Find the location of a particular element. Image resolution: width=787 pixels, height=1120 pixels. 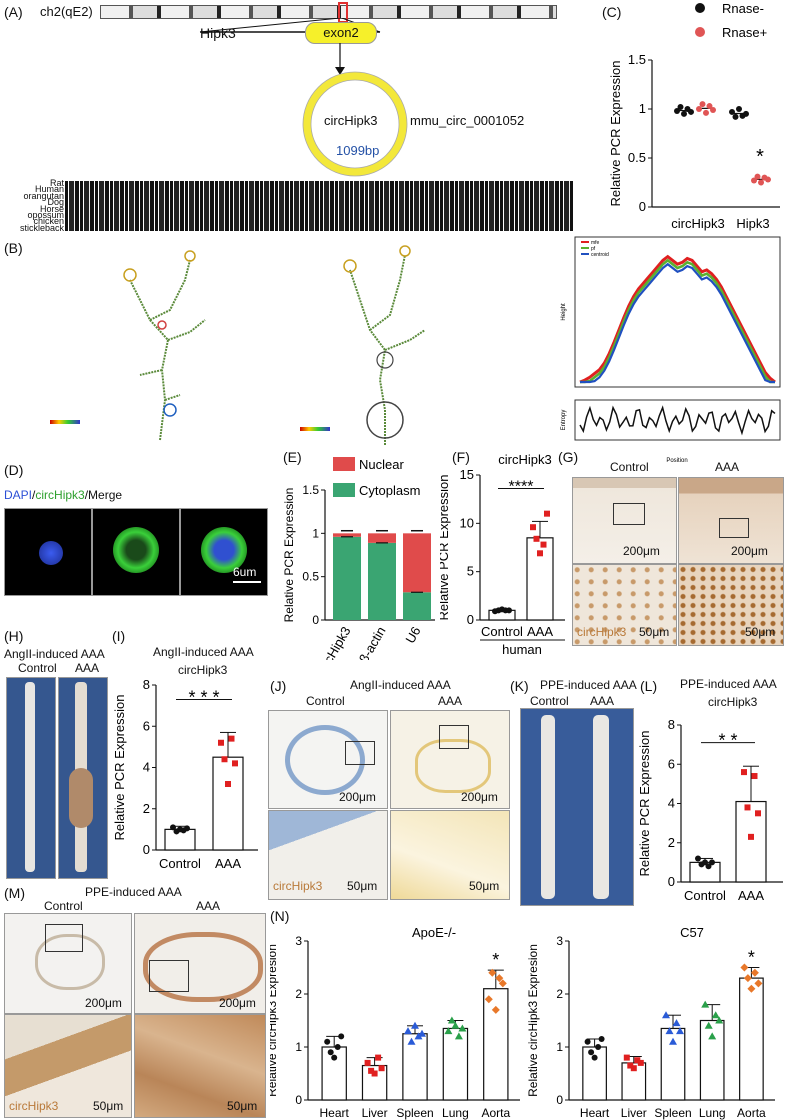

photo-k is located at coordinates (577, 807).